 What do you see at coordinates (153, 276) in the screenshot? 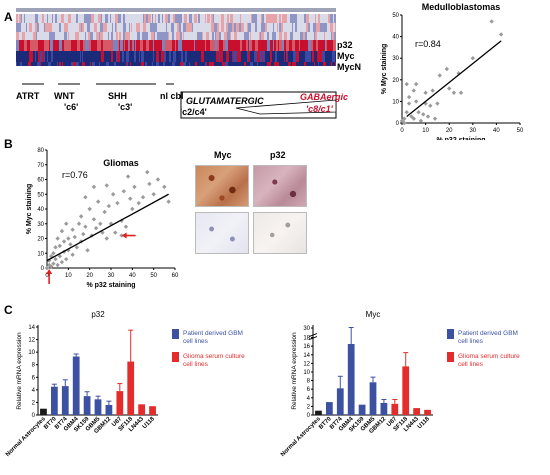
I see `x-tick-label: 50` at bounding box center [153, 276].